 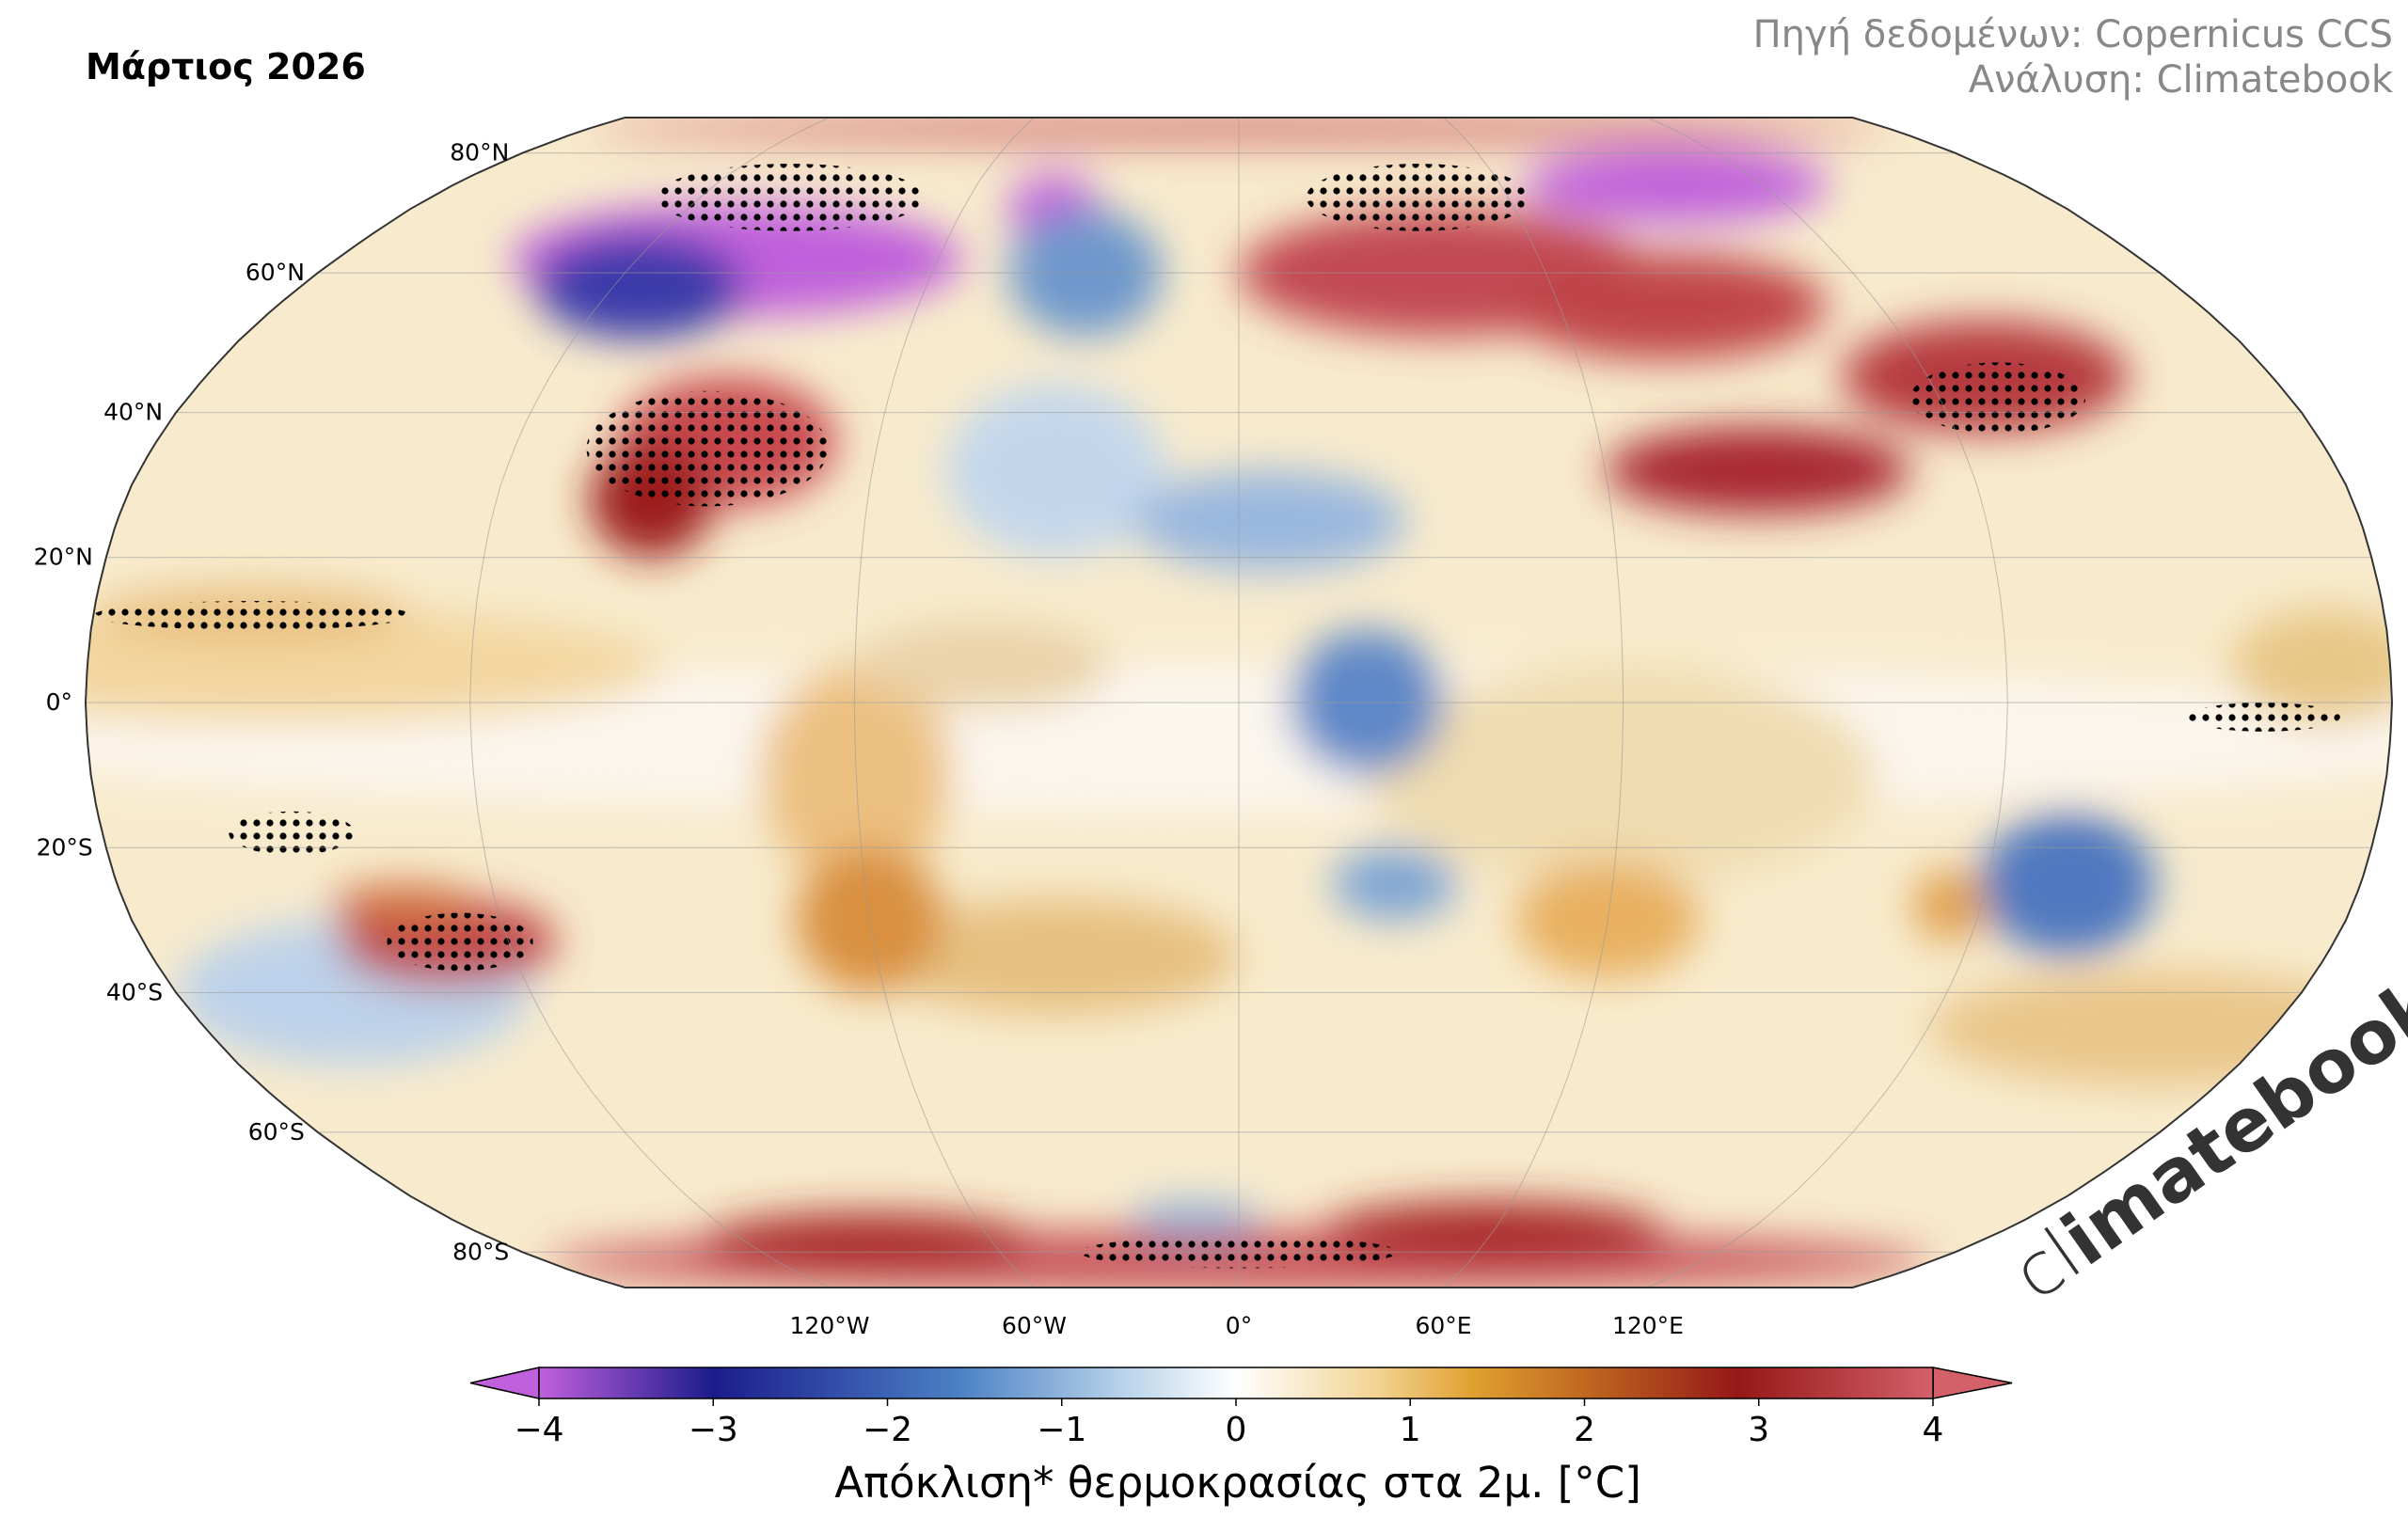 What do you see at coordinates (65, 847) in the screenshot?
I see `lat-label: 20°S` at bounding box center [65, 847].